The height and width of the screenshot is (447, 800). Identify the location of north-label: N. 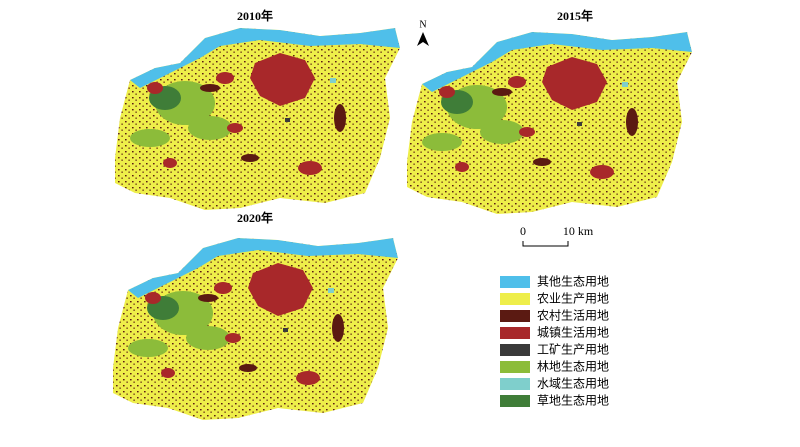
(422, 24).